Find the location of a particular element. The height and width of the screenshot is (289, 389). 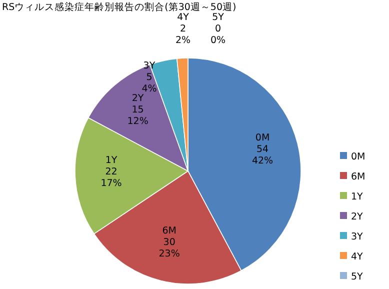

legend-label: 0M is located at coordinates (358, 157).